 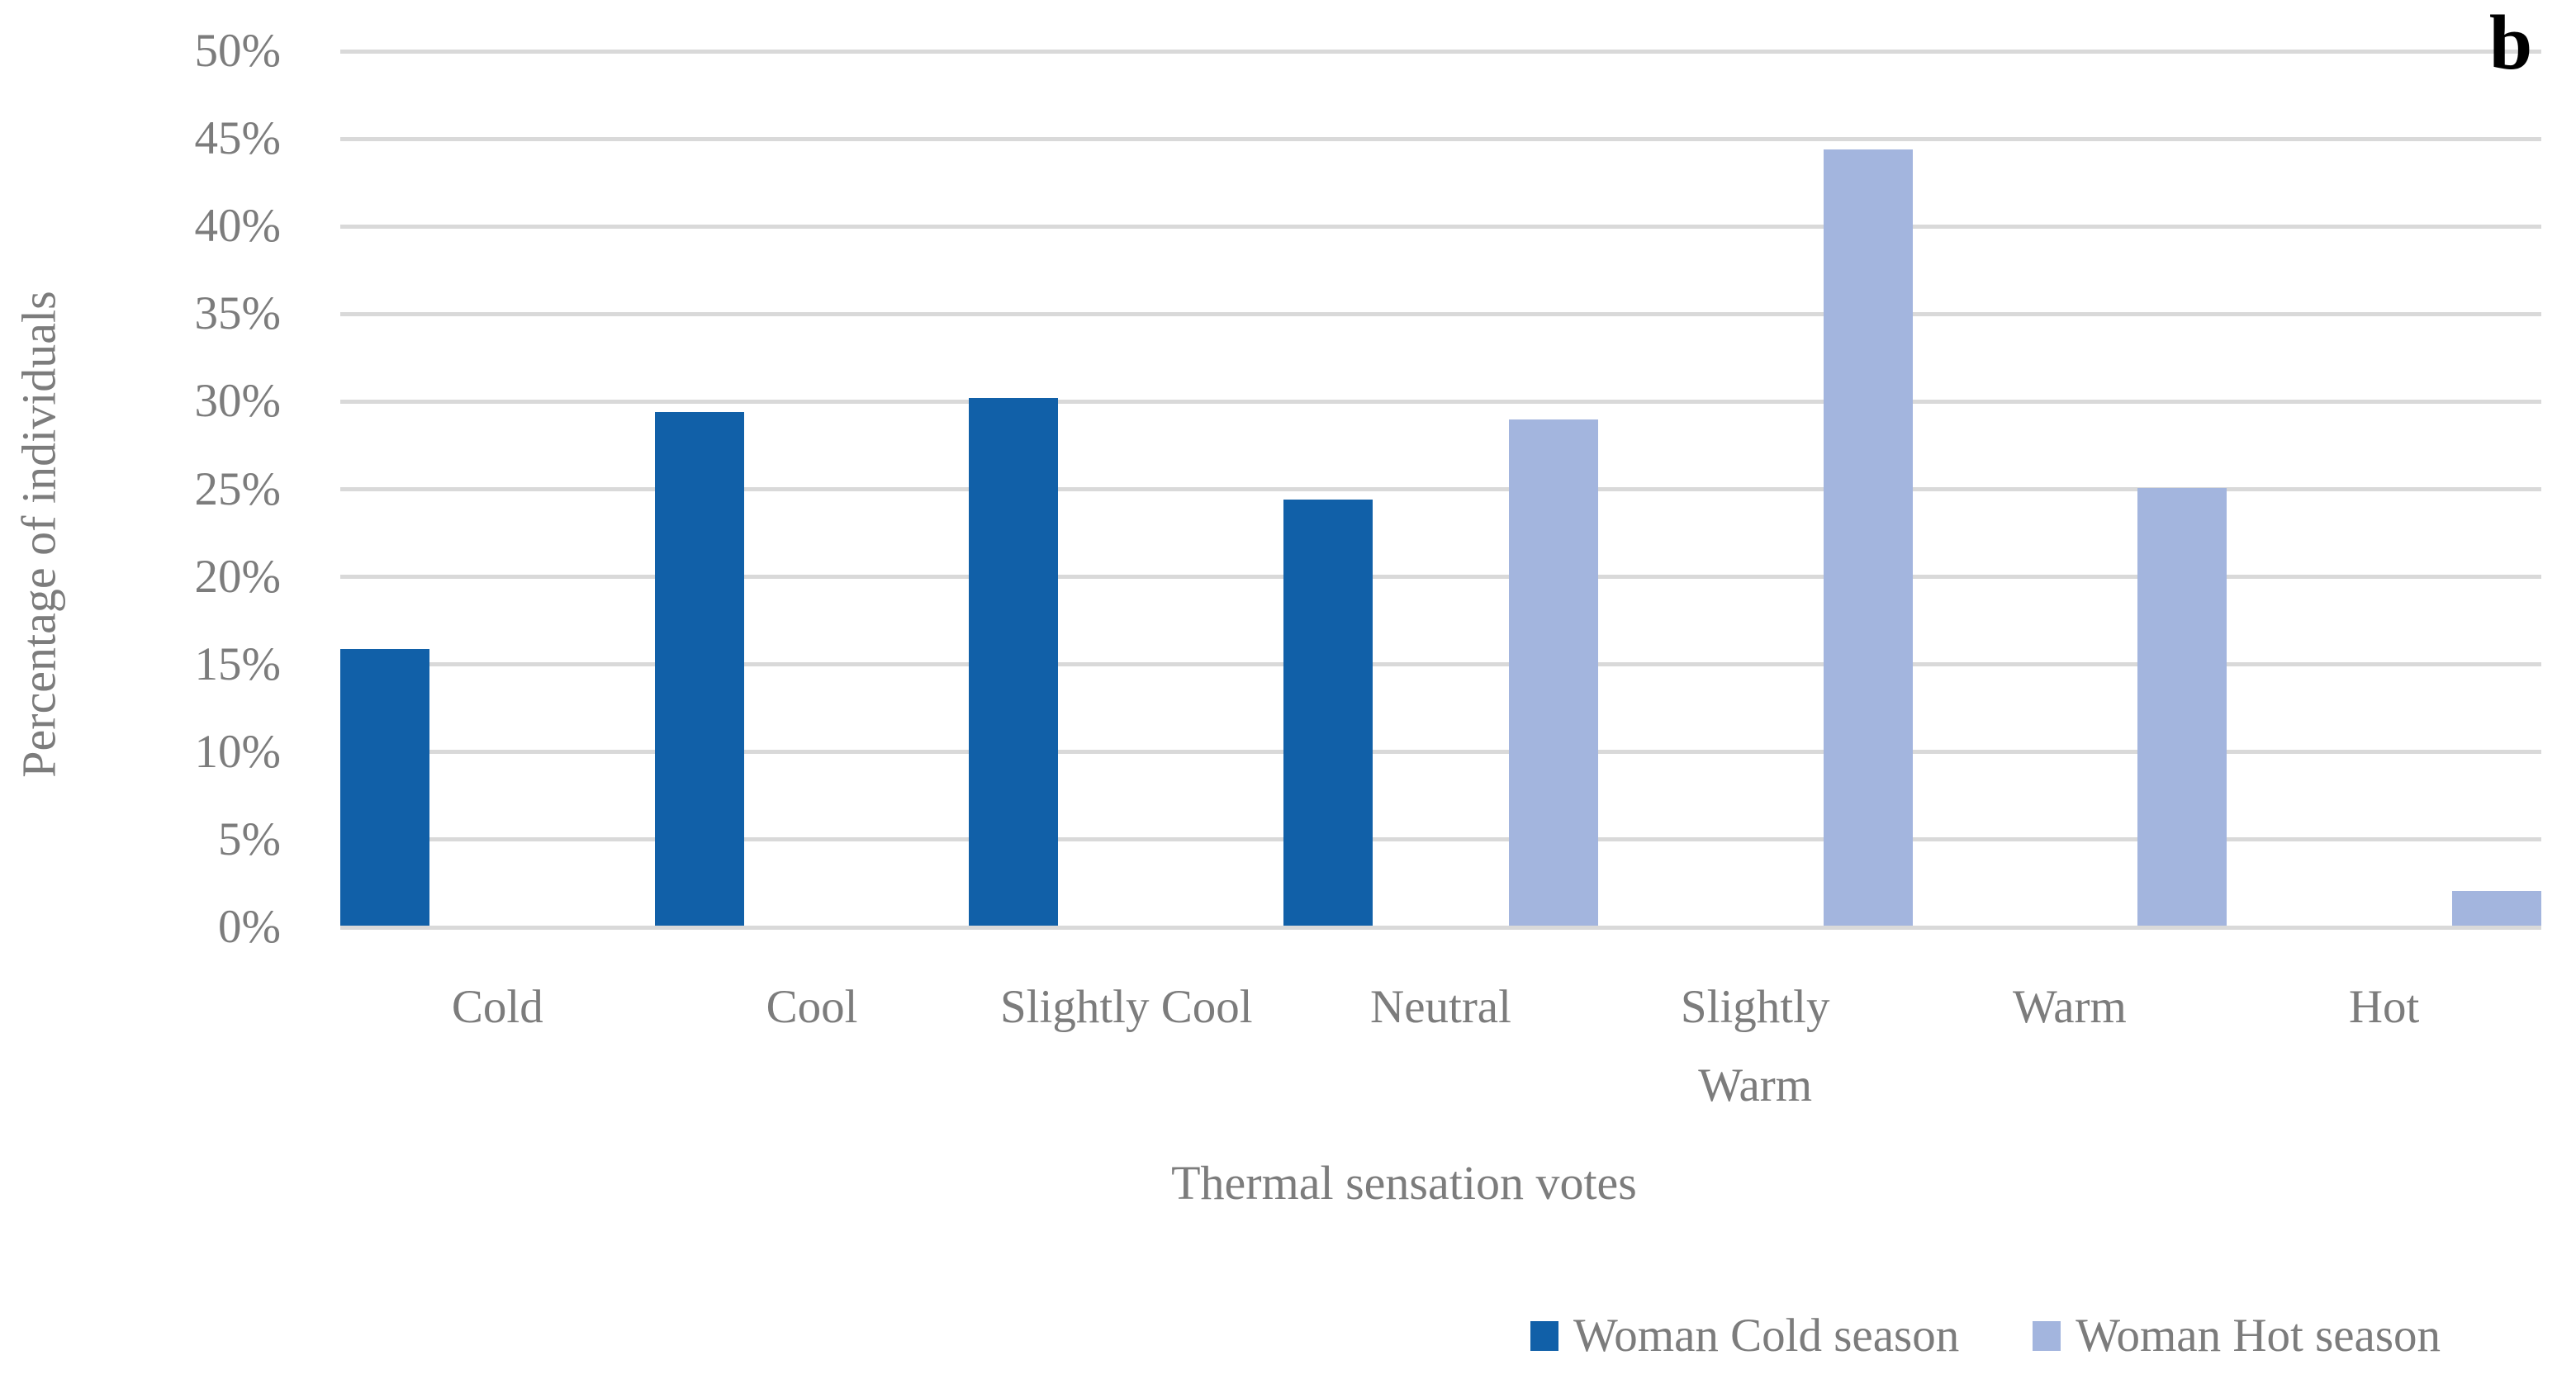 What do you see at coordinates (237, 663) in the screenshot?
I see `y-axis-tick-label-15%: 15%` at bounding box center [237, 663].